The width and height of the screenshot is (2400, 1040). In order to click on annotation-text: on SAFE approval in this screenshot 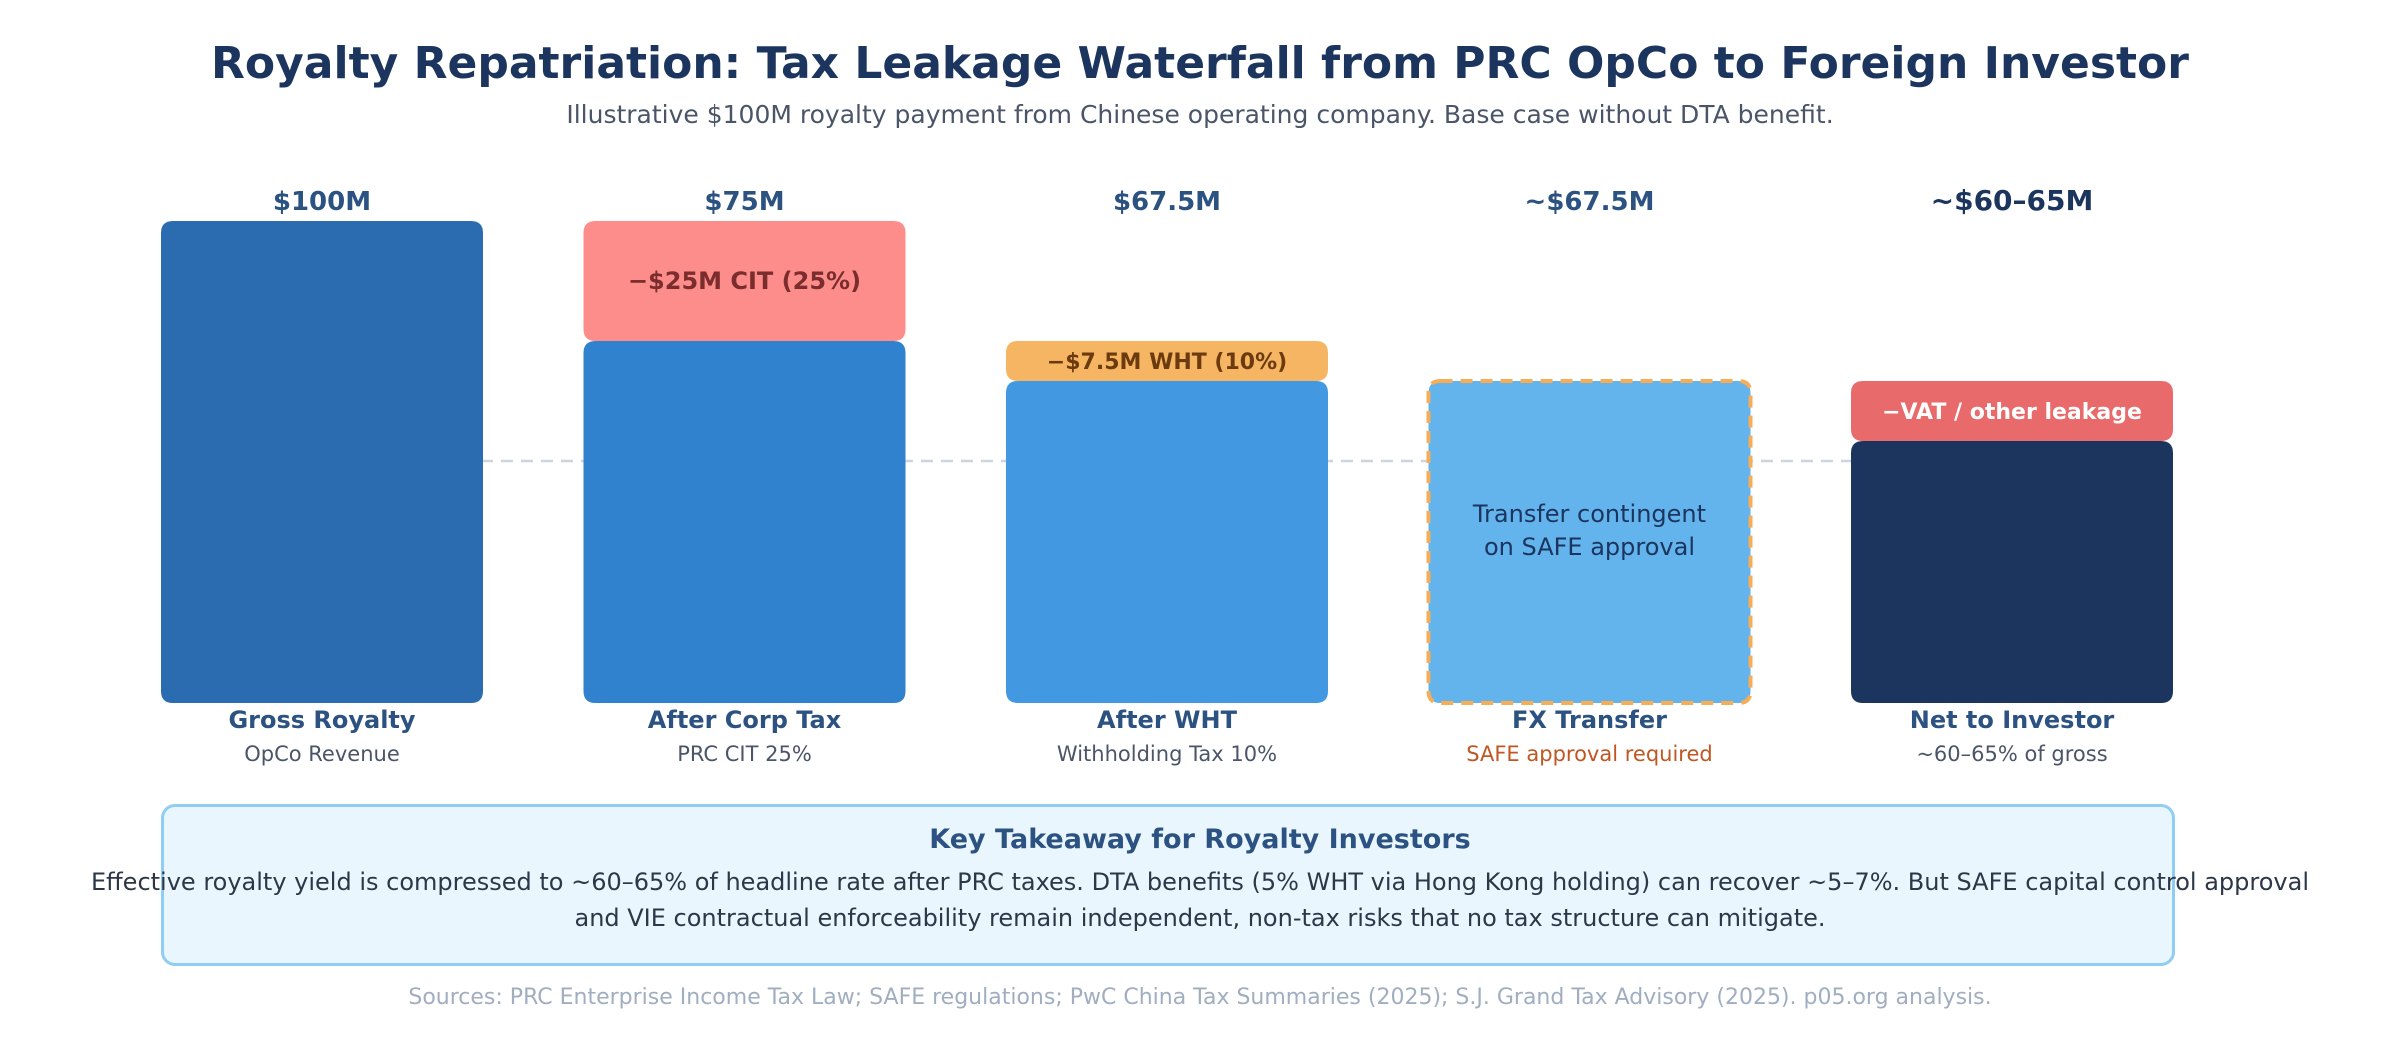, I will do `click(1589, 547)`.